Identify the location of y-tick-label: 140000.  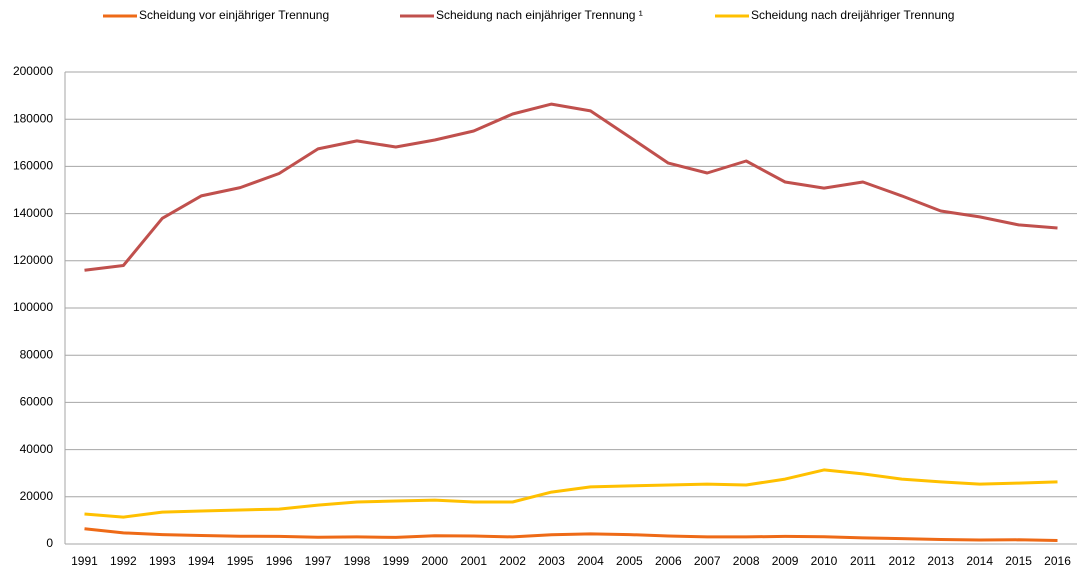
(33, 213).